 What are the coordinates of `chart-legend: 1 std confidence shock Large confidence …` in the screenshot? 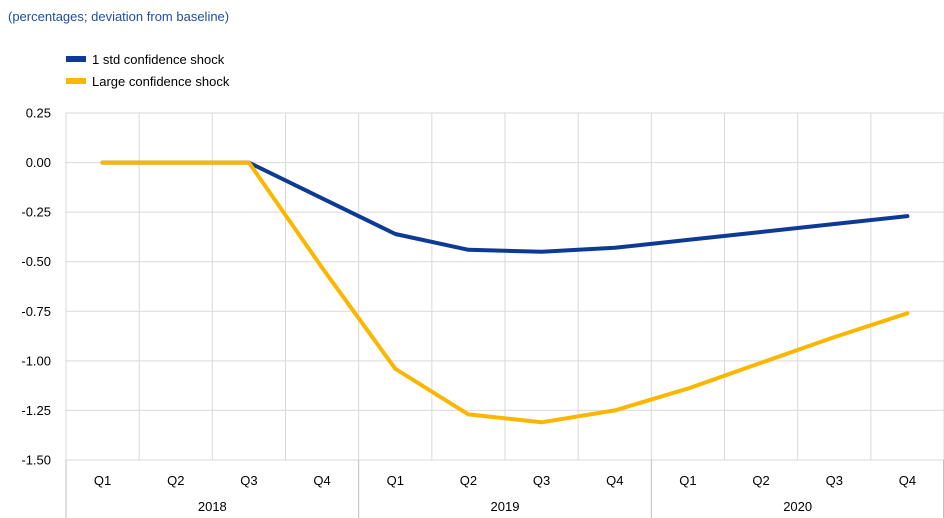 It's located at (147, 70).